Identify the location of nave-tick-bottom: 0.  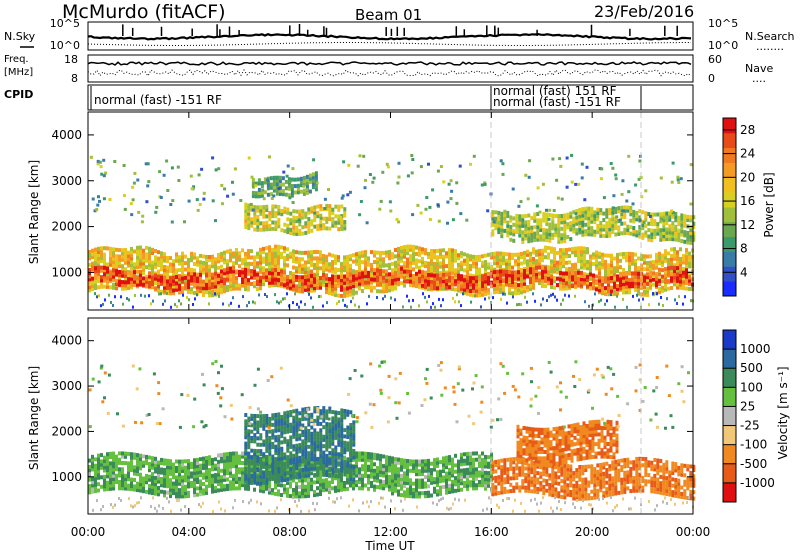
(711, 78).